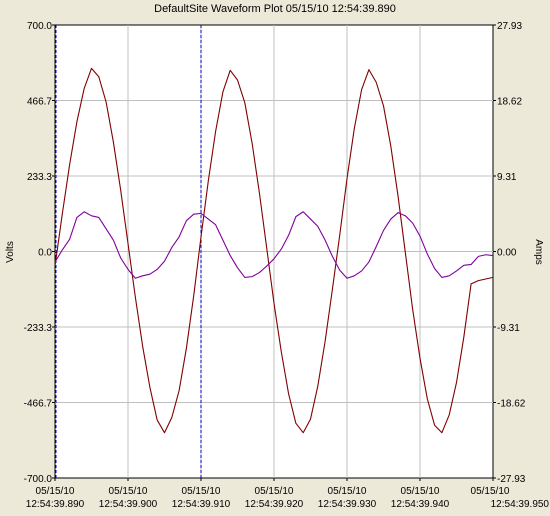 The width and height of the screenshot is (550, 516). What do you see at coordinates (507, 177) in the screenshot?
I see `y2-tick-label: 9.31` at bounding box center [507, 177].